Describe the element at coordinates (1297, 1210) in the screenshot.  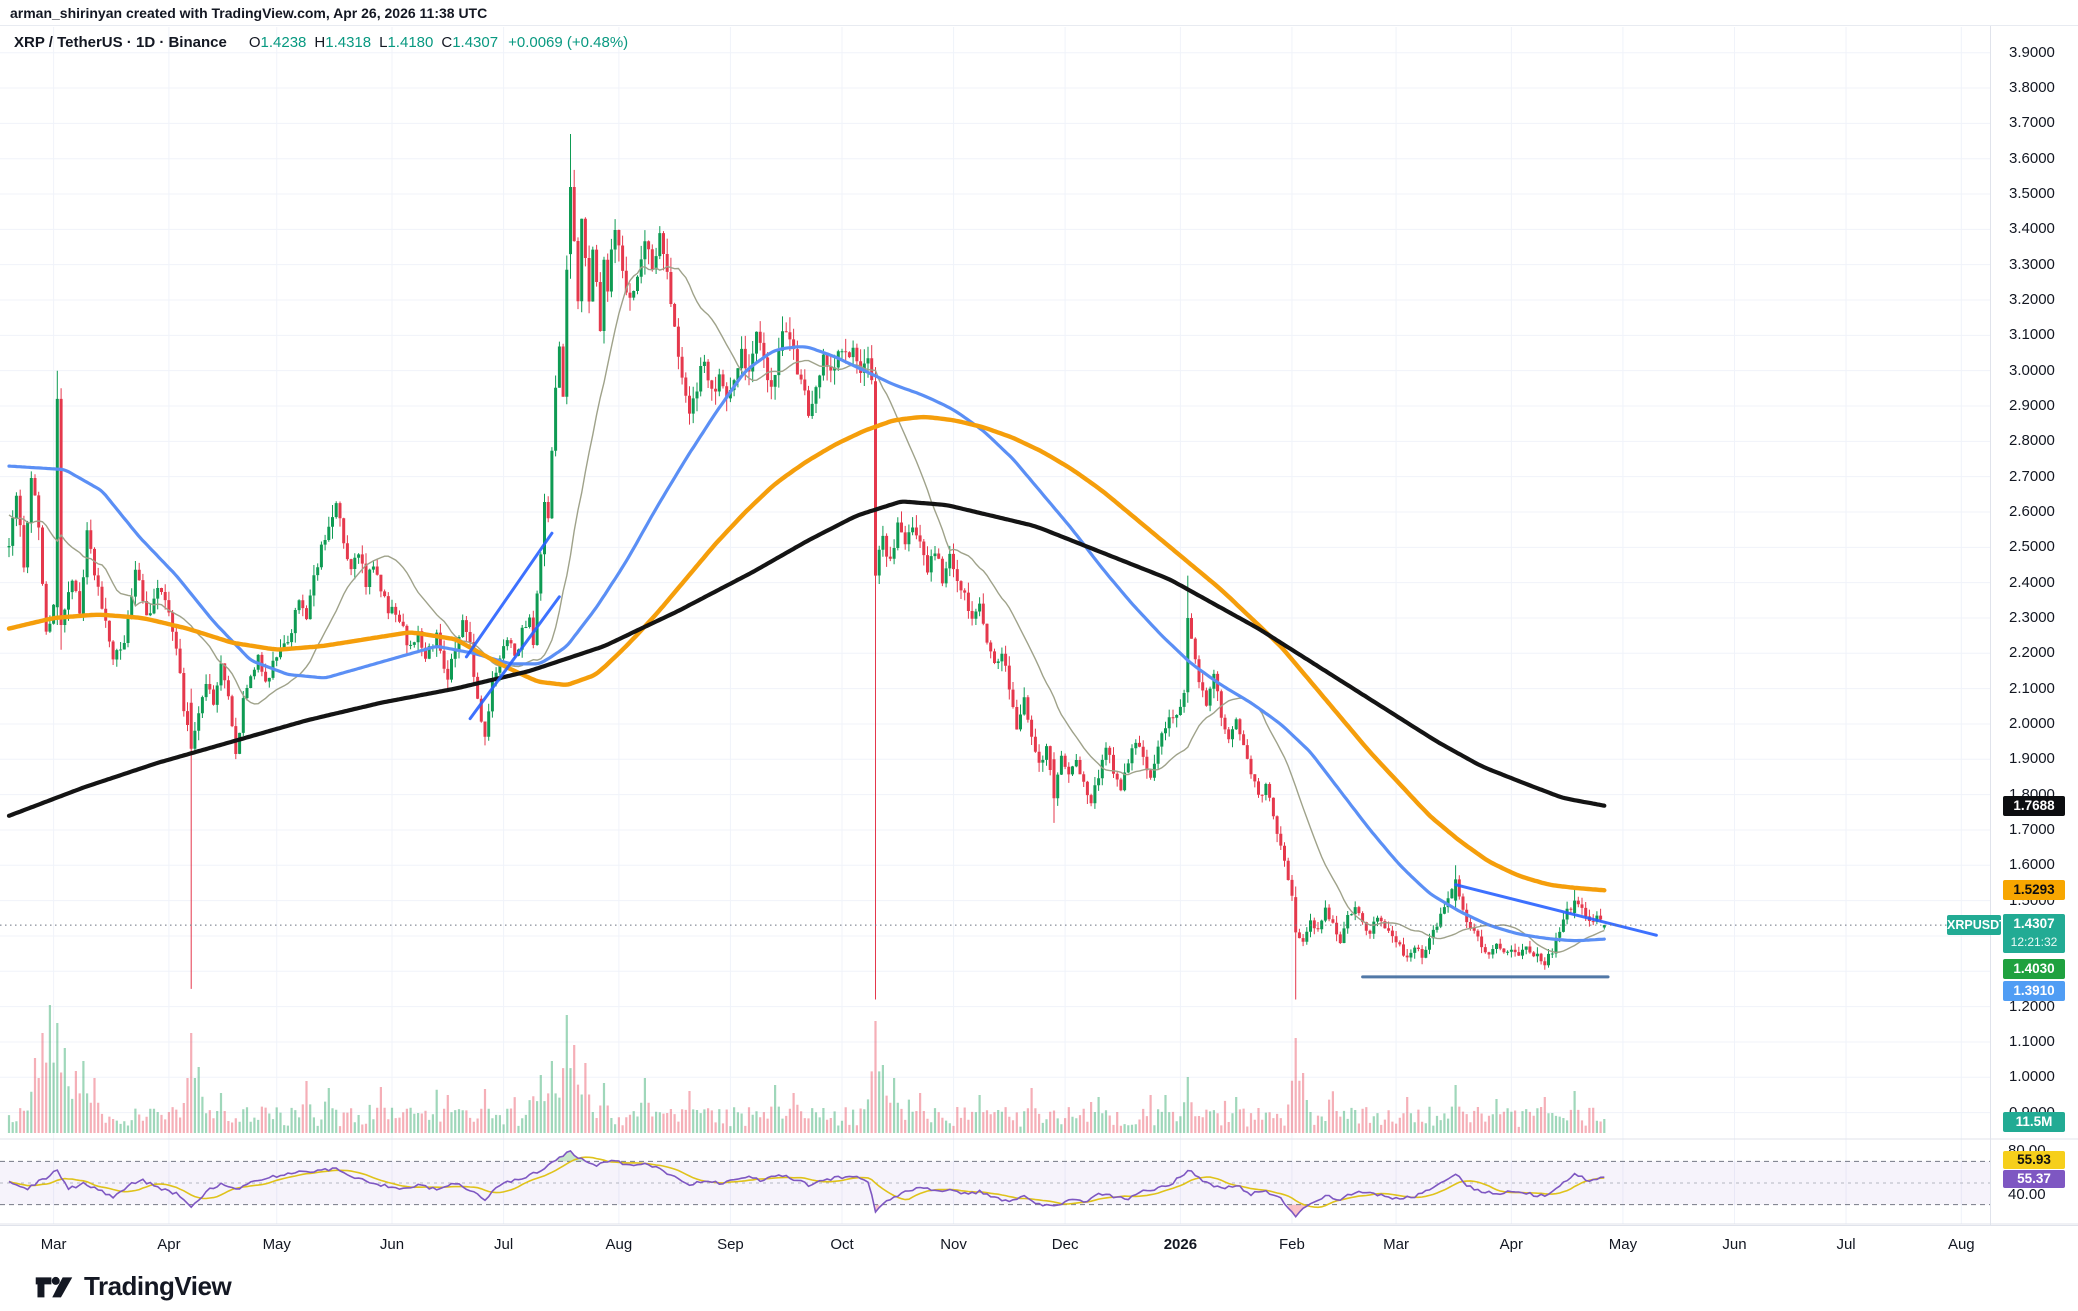
I see `rsi-oversold-fill` at that location.